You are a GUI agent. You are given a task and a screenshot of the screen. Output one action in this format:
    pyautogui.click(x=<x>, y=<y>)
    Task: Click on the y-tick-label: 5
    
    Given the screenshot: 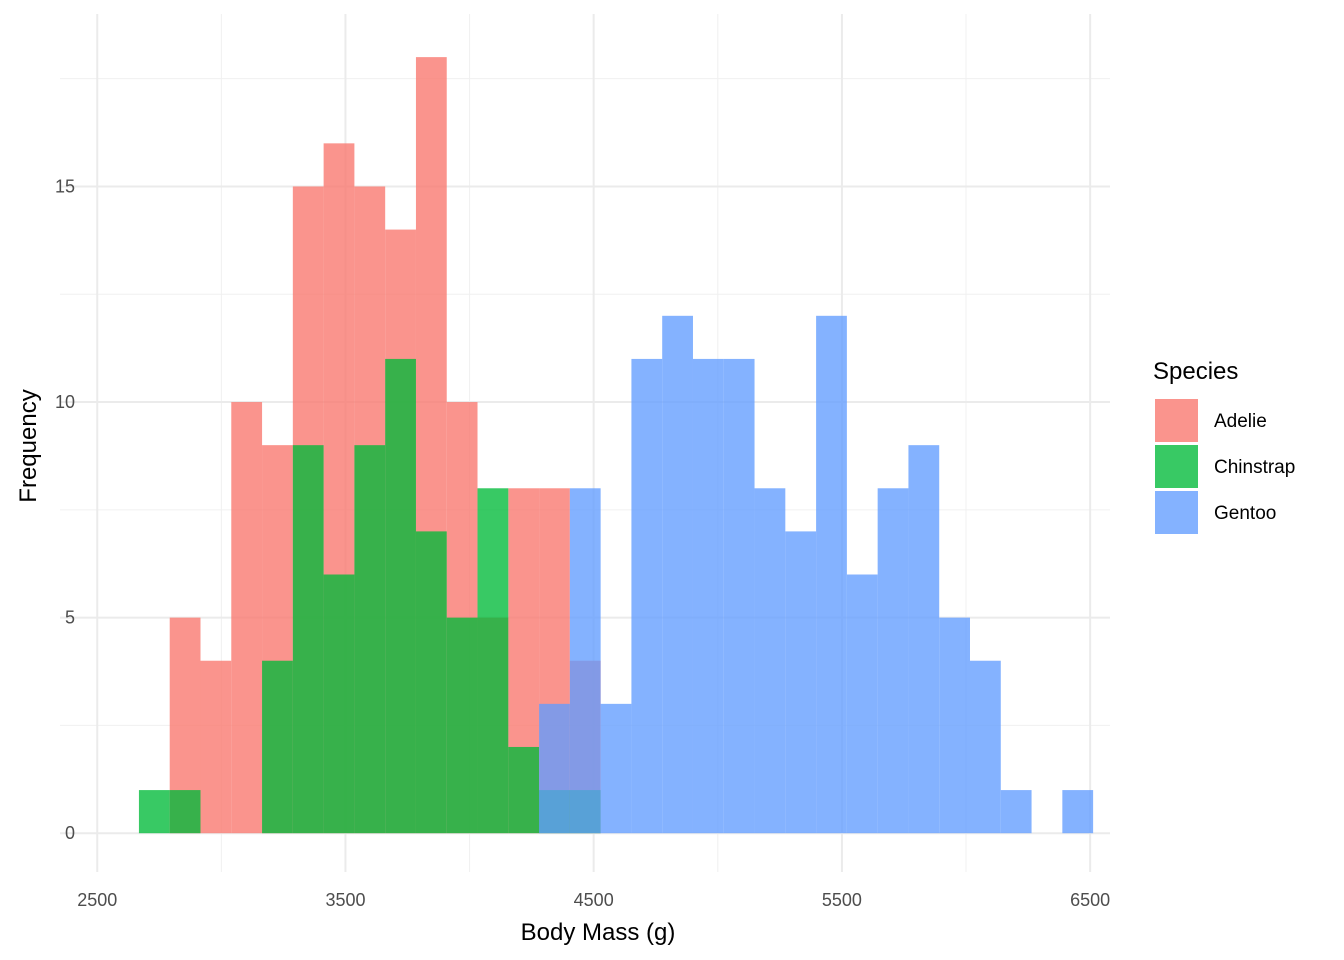 What is the action you would take?
    pyautogui.click(x=70, y=618)
    